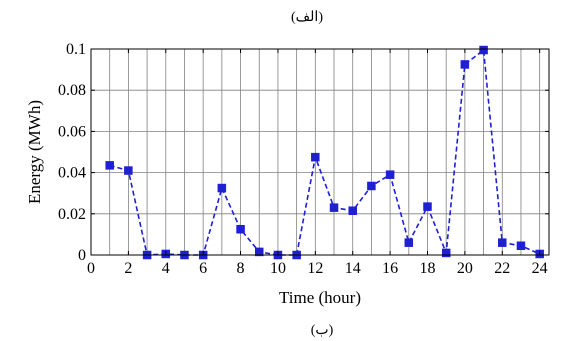 This screenshot has width=564, height=341. I want to click on x-tick-label: 20, so click(465, 268).